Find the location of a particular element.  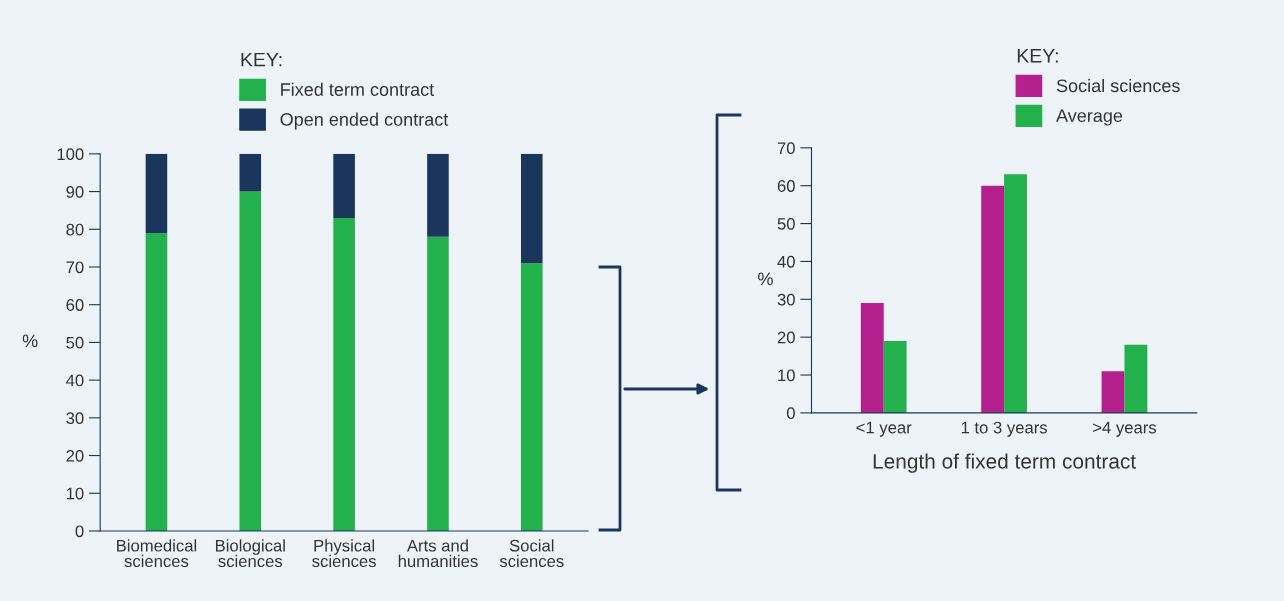

x-tick-label: <1 year is located at coordinates (884, 429).